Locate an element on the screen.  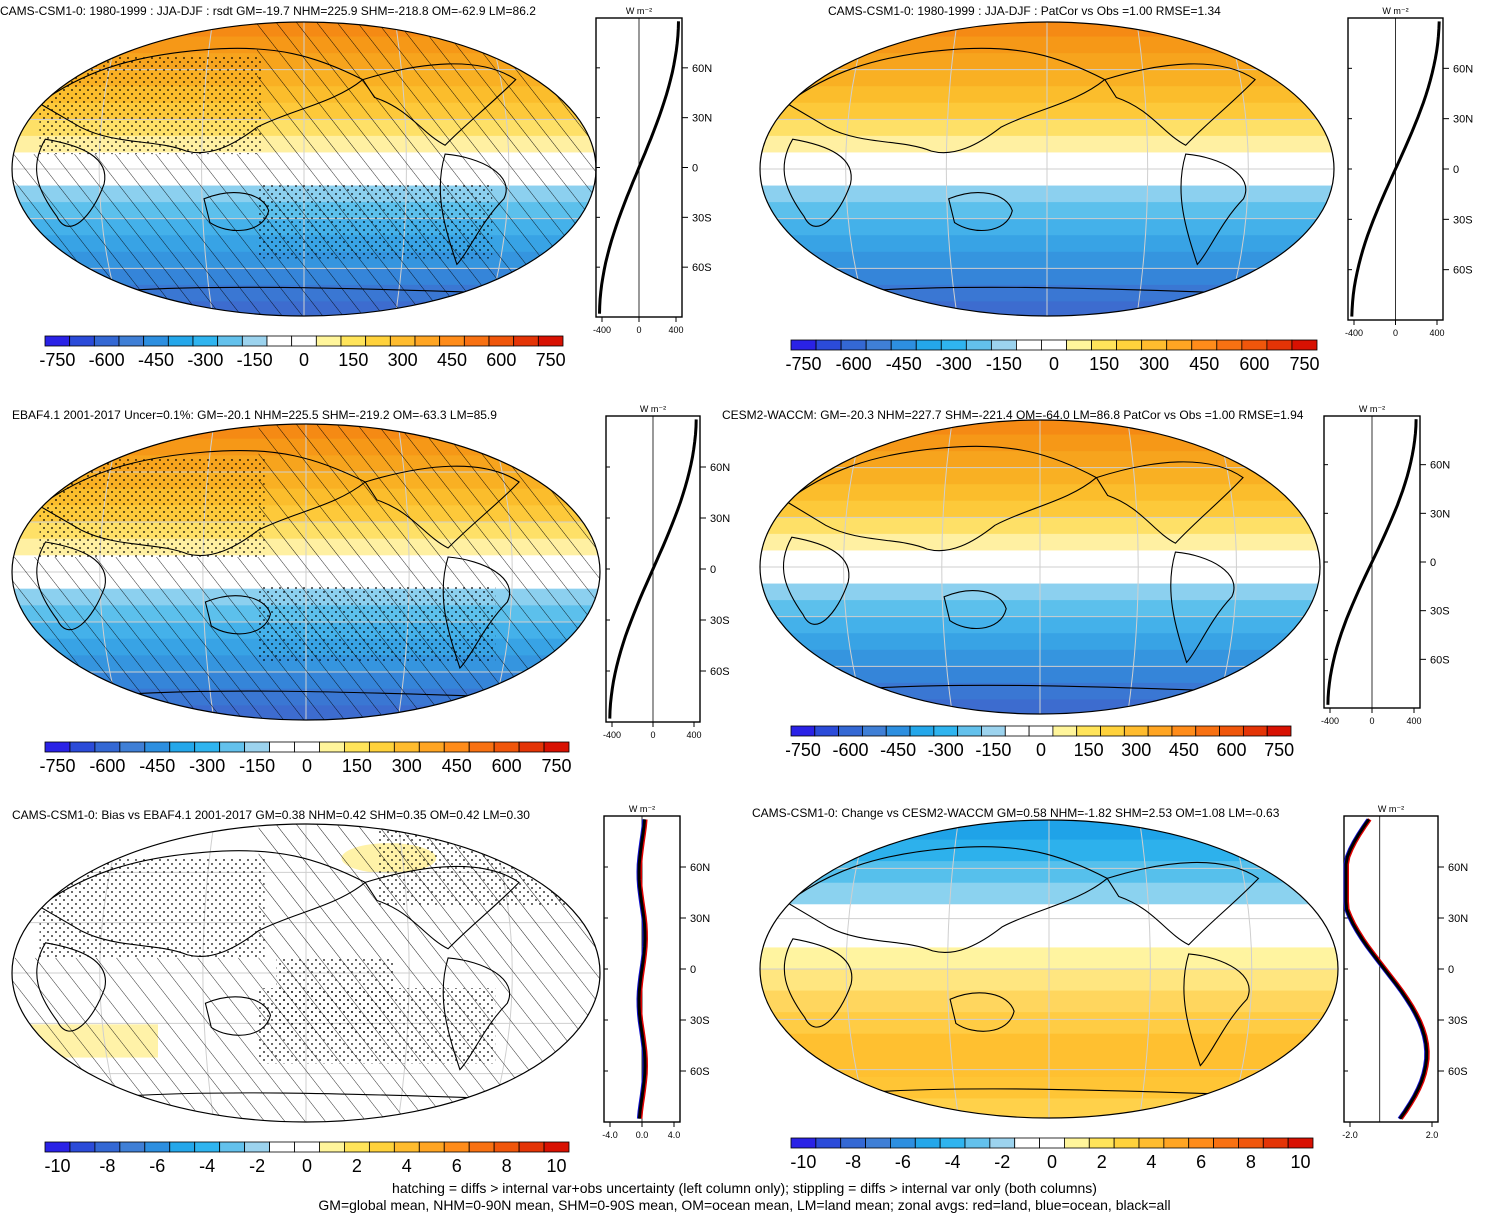
colorbar-tick-label: 8 is located at coordinates (1251, 1162).